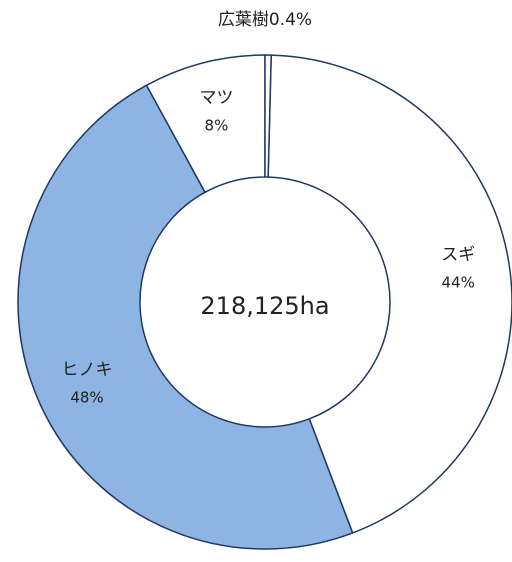  Describe the element at coordinates (217, 126) in the screenshot. I see `value-label: 8%` at that location.